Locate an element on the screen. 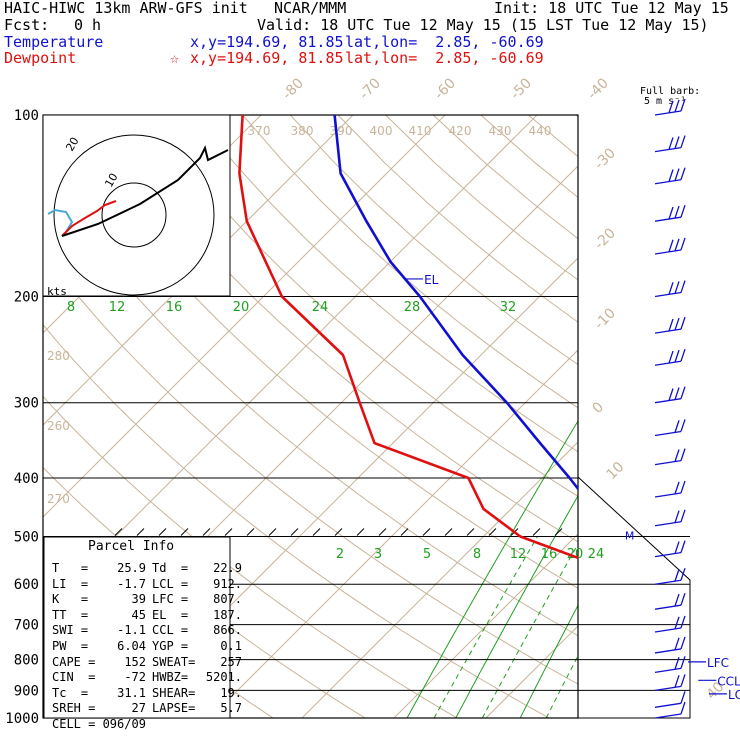 This screenshot has width=740, height=740. parcel-param-label: PW = is located at coordinates (70, 646).